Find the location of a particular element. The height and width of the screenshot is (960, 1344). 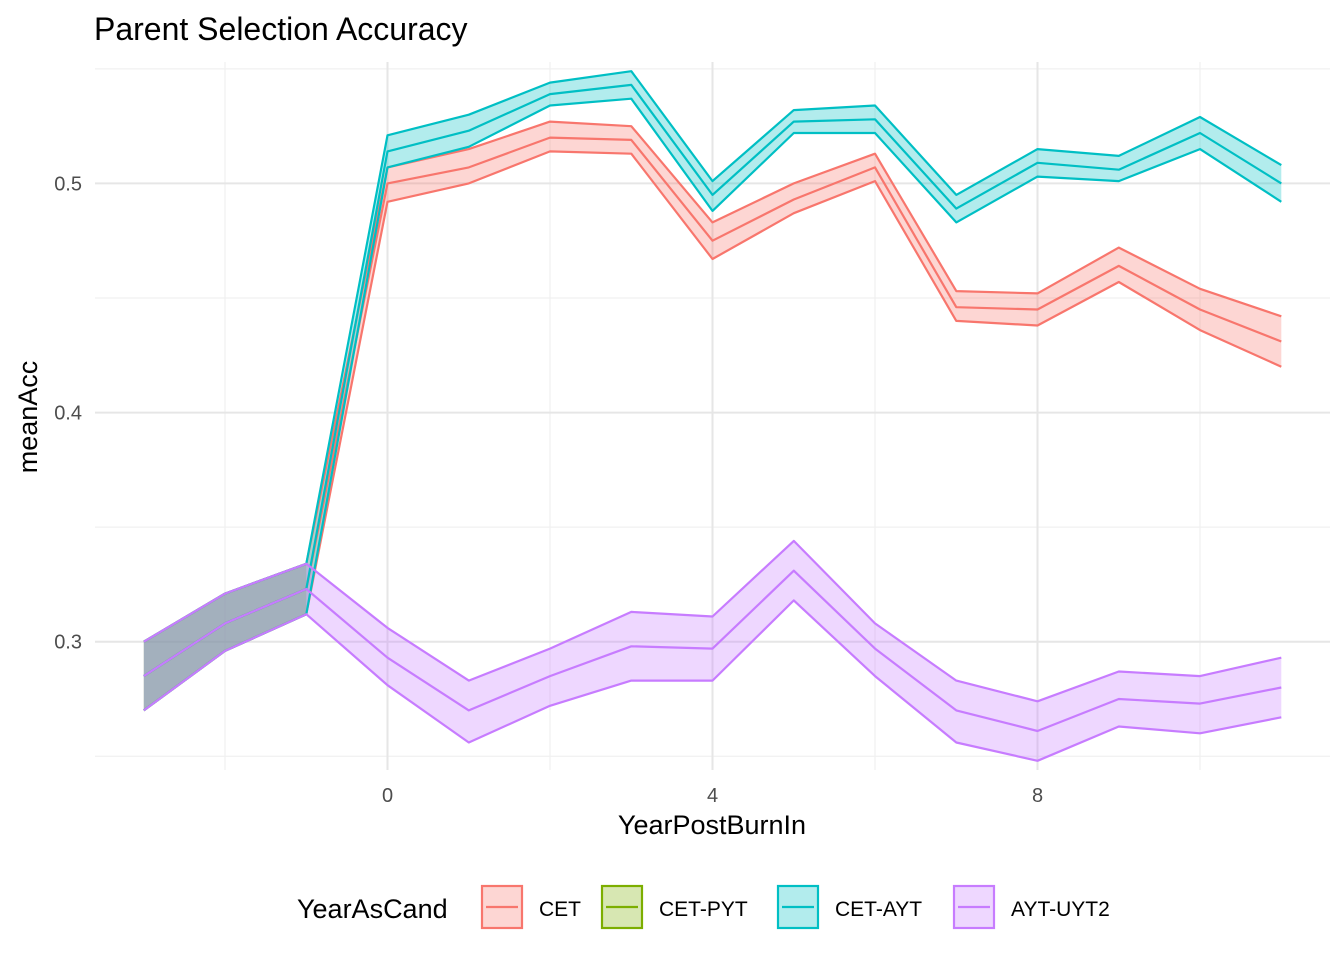

x-tick-label: 4 is located at coordinates (712, 796).